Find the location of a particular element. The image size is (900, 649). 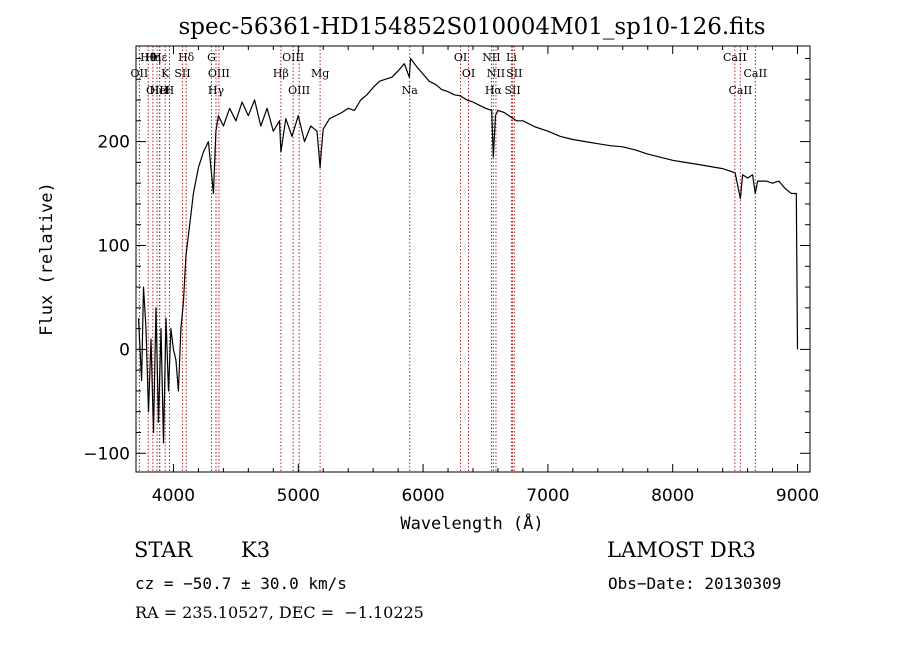

x-tick-label: 5000 is located at coordinates (298, 496).